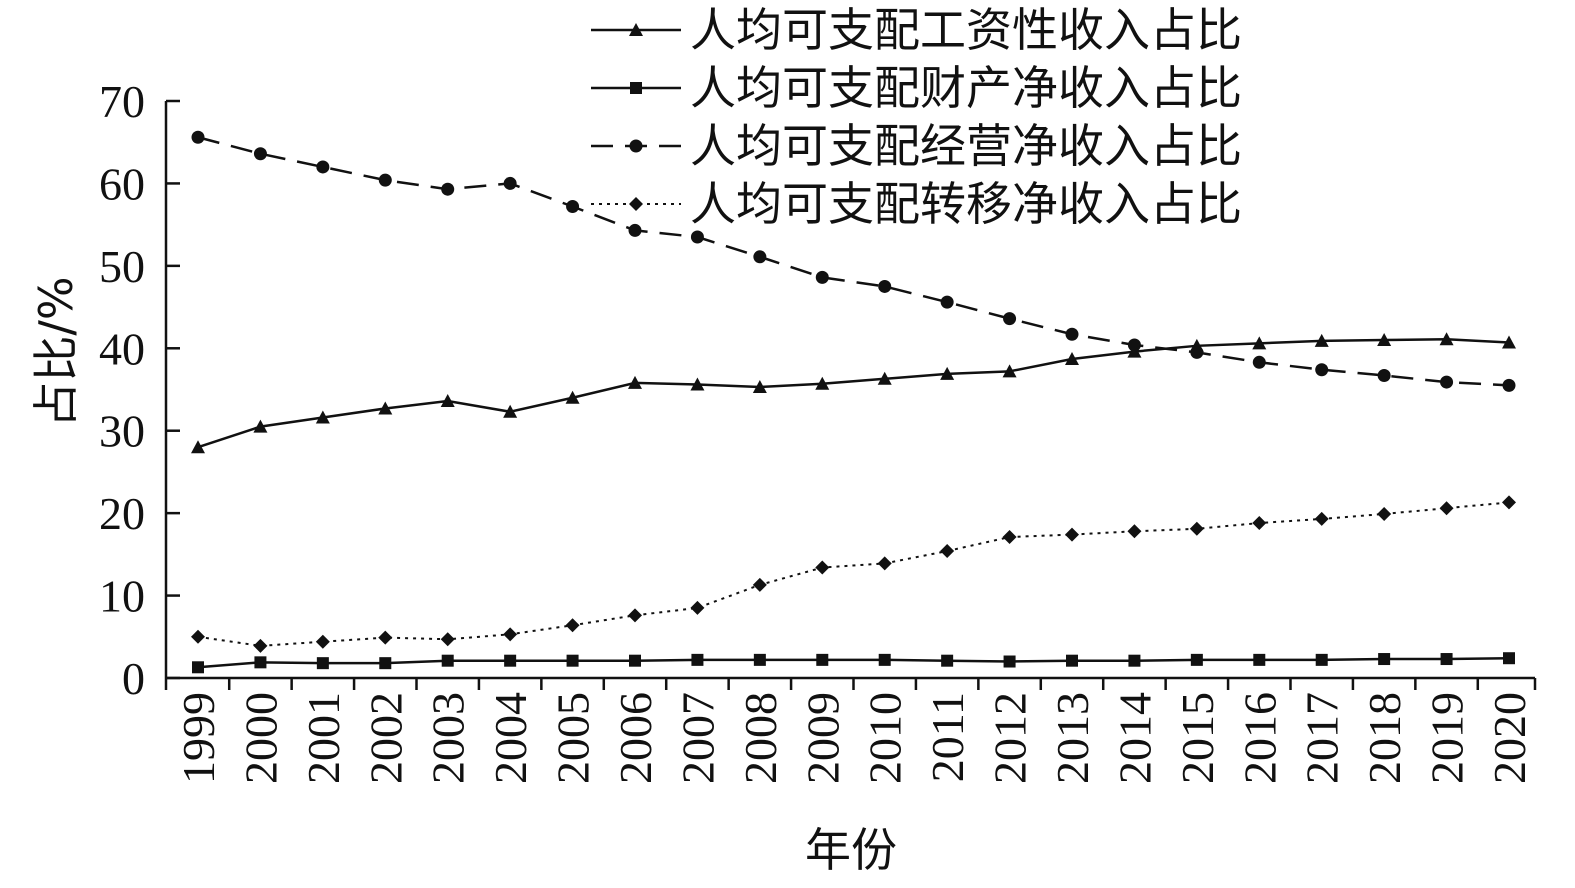  What do you see at coordinates (916, 30) in the screenshot?
I see `legend-item: 人均可支配工资性收入占比` at bounding box center [916, 30].